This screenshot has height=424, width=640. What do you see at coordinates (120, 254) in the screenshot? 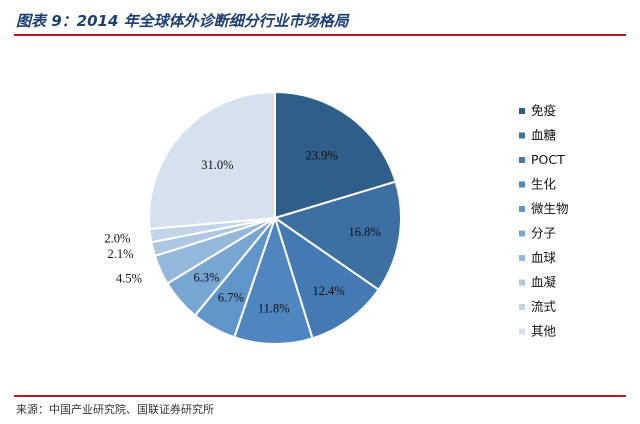
I see `slice-label-7: 2.1%` at bounding box center [120, 254].